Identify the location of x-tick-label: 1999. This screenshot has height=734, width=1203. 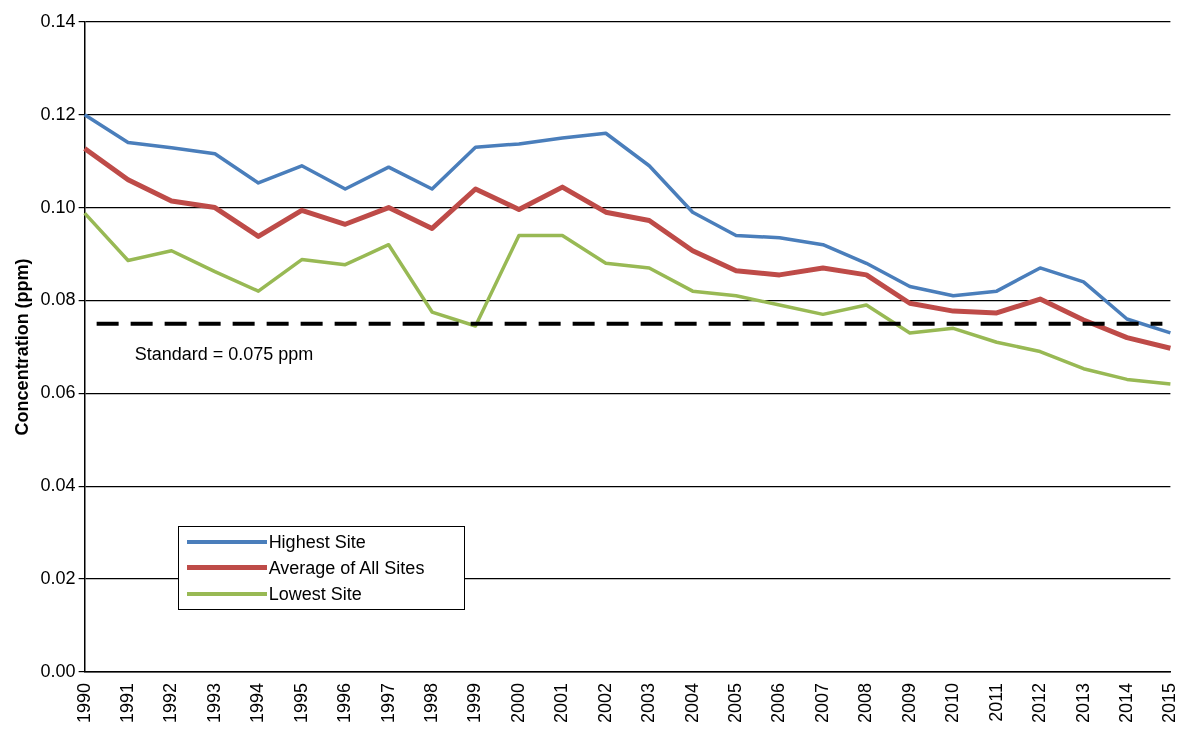
(474, 702).